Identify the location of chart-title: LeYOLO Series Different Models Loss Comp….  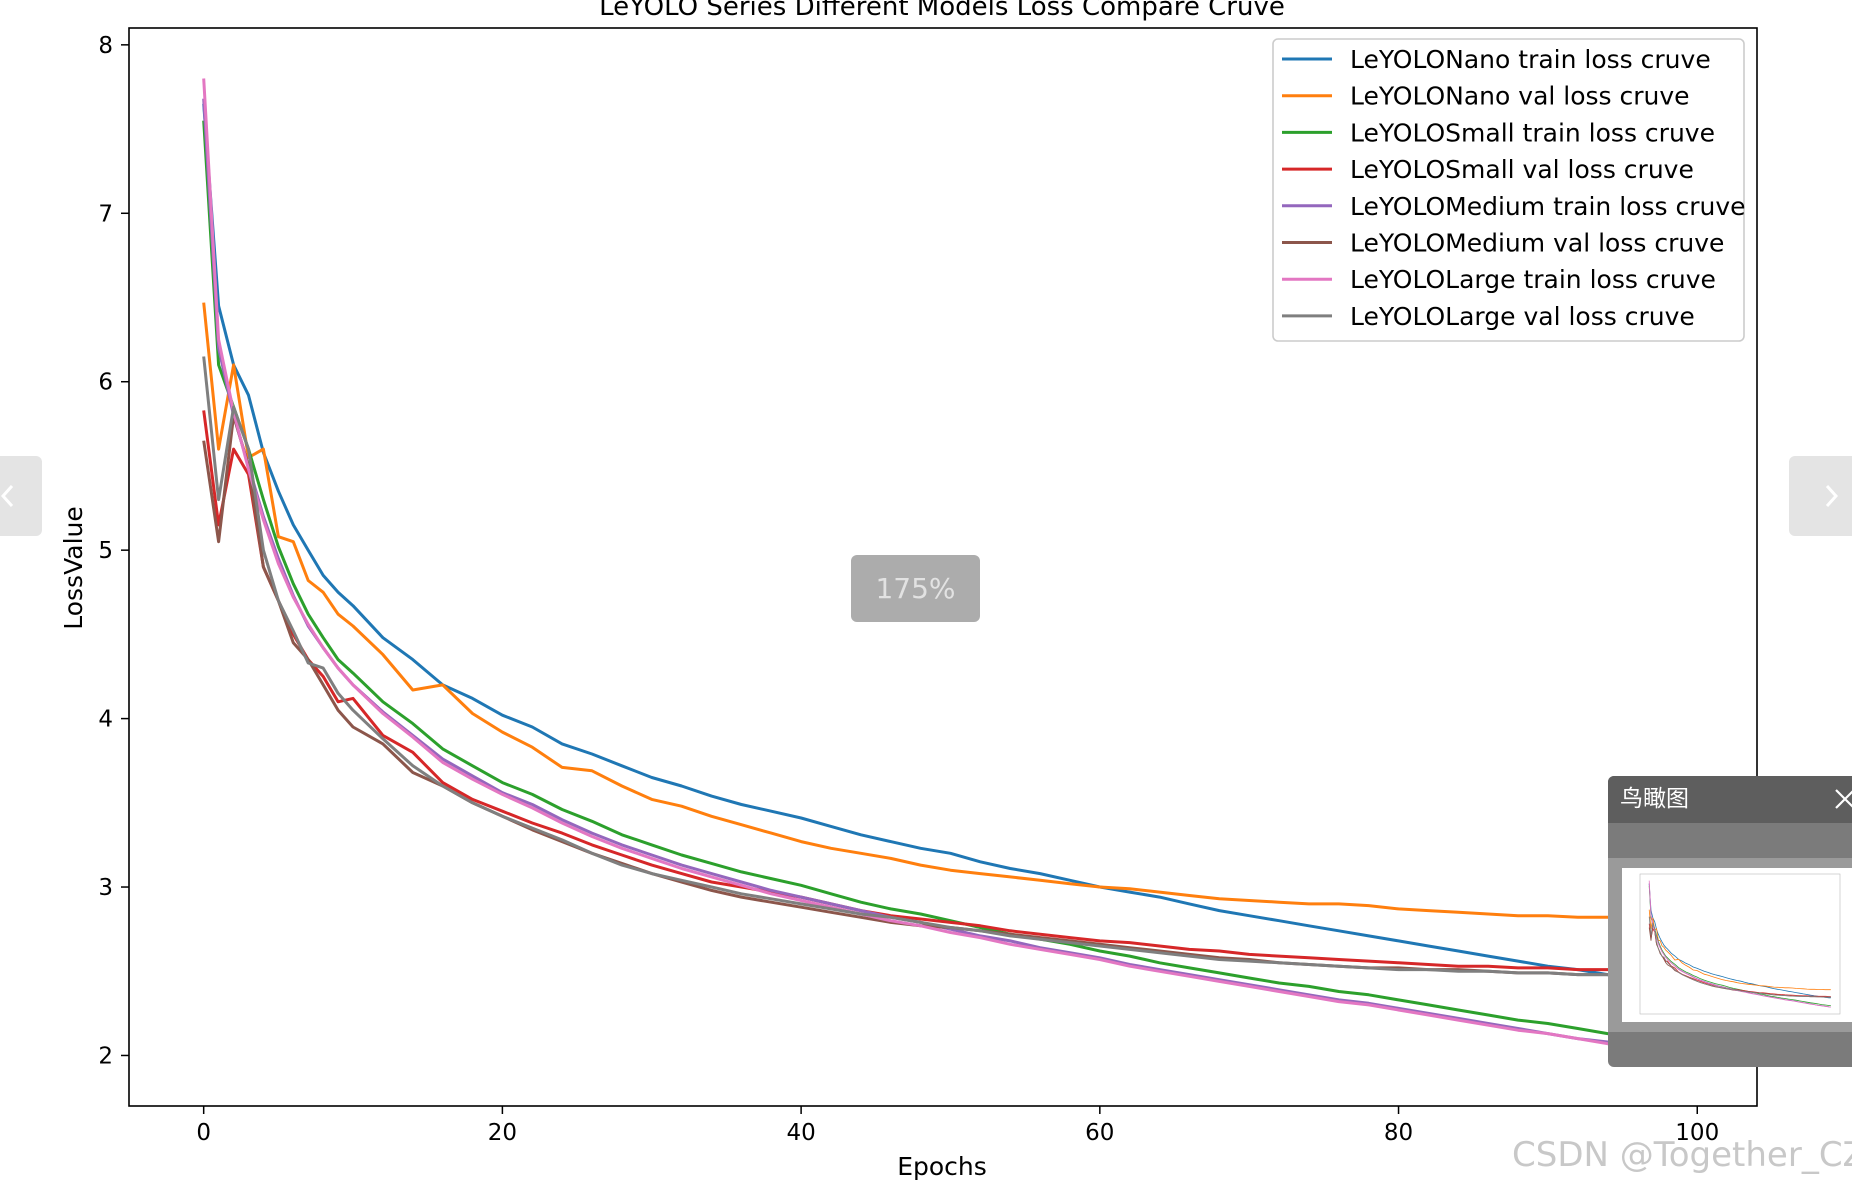
(942, 11).